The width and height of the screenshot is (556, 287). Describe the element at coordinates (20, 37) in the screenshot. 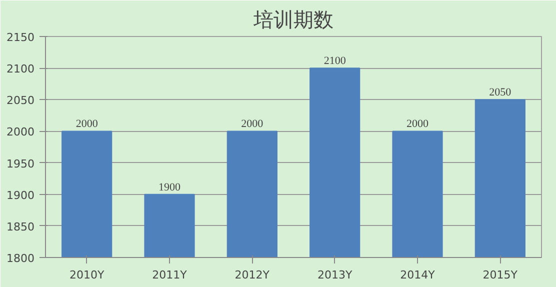

I see `y-tick-label: 2150` at that location.